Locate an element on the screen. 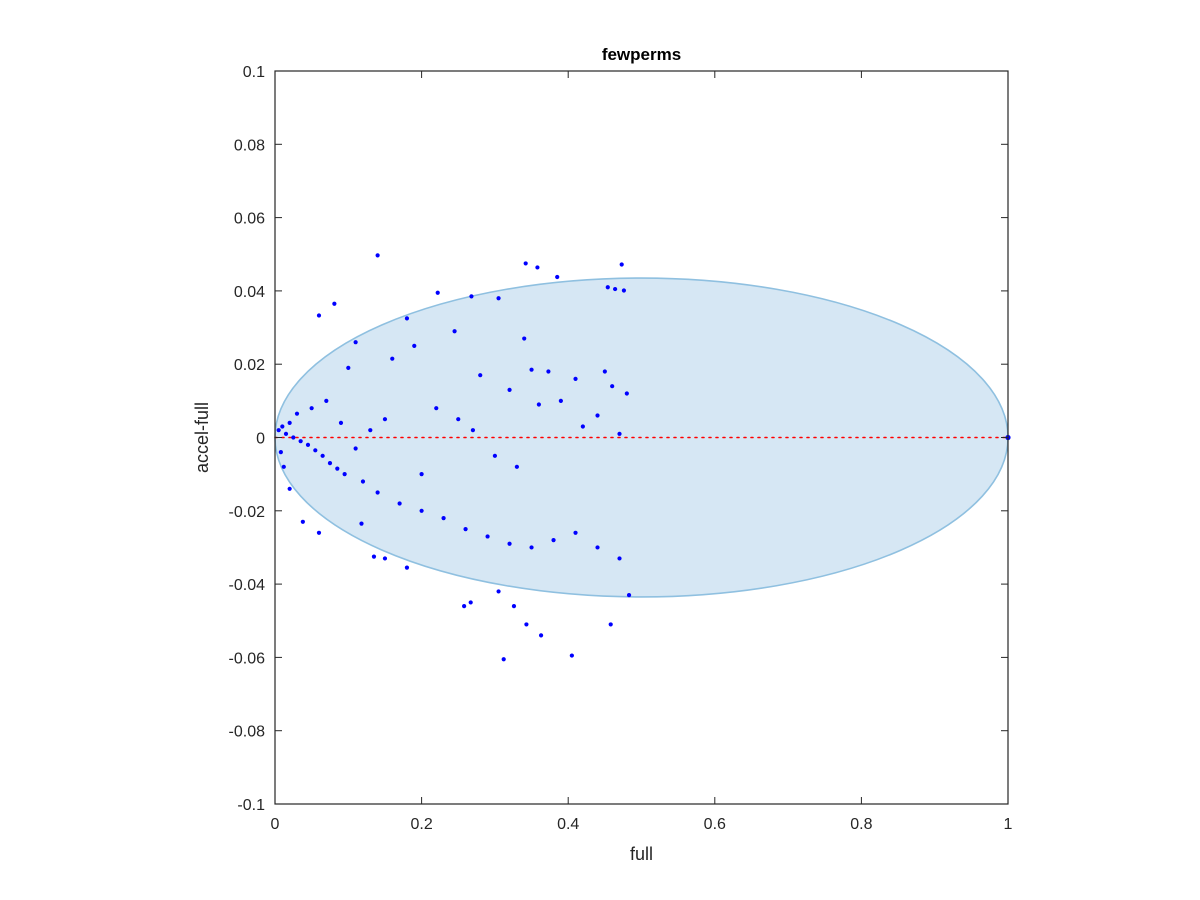 The image size is (1200, 900). y-tick-label: -0.06 is located at coordinates (247, 658).